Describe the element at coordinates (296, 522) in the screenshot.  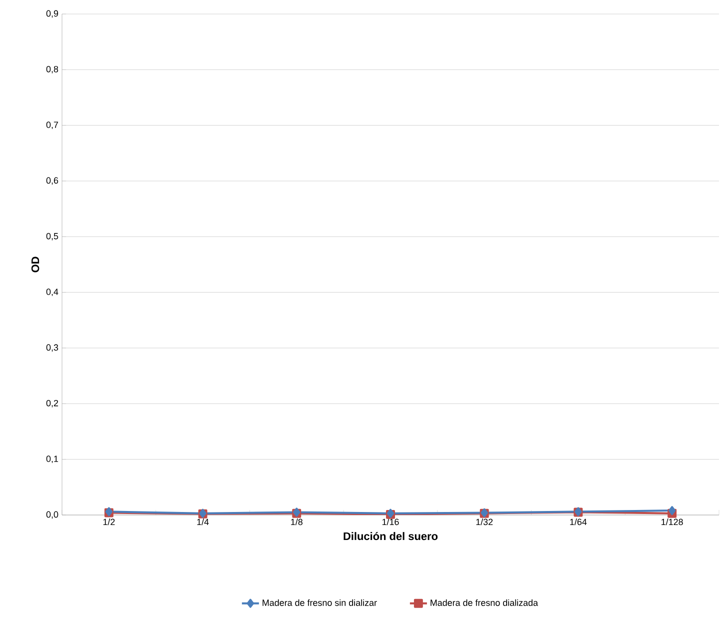
I see `x-tick-label: 1/8` at that location.